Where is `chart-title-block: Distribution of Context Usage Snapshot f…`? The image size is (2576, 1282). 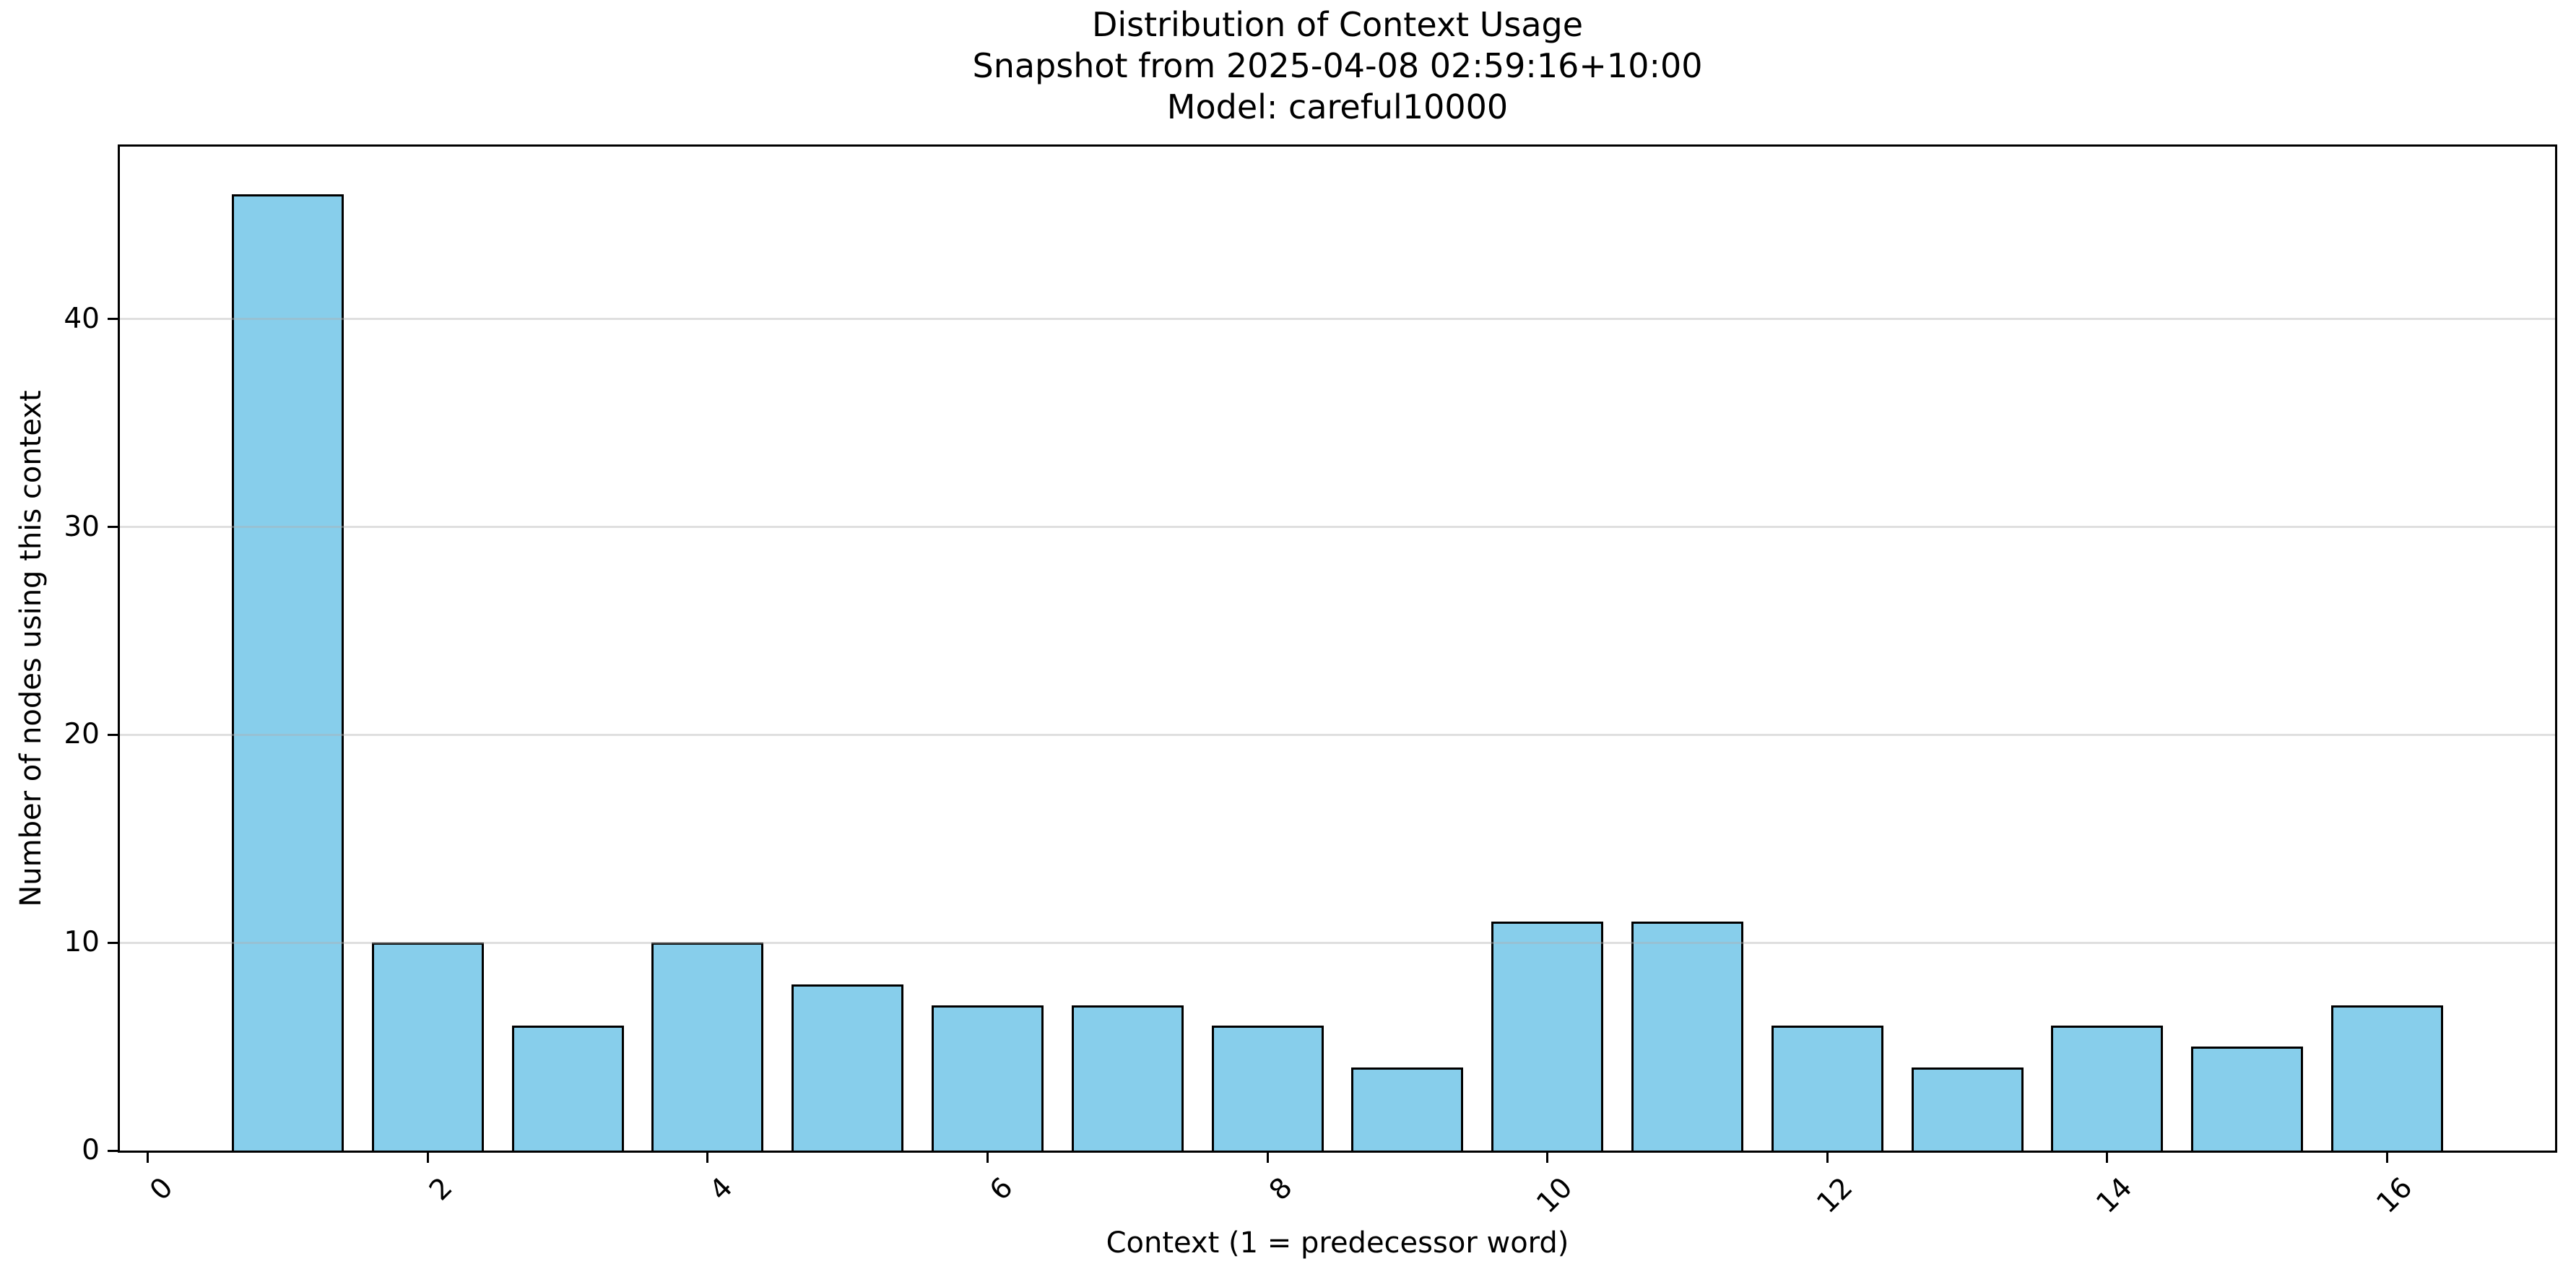
chart-title-block: Distribution of Context Usage Snapshot f… is located at coordinates (1337, 66).